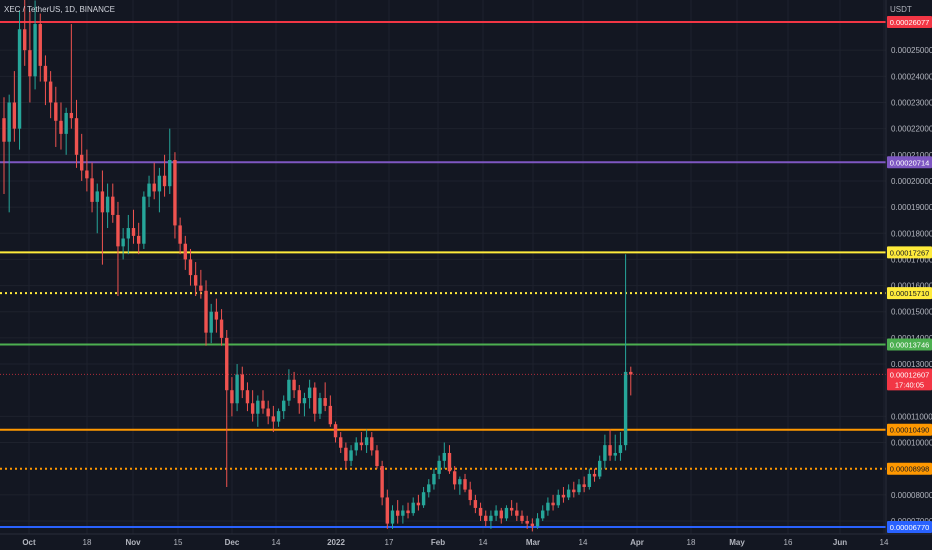 The width and height of the screenshot is (932, 550). What do you see at coordinates (909, 267) in the screenshot?
I see `price-axis-panel` at bounding box center [909, 267].